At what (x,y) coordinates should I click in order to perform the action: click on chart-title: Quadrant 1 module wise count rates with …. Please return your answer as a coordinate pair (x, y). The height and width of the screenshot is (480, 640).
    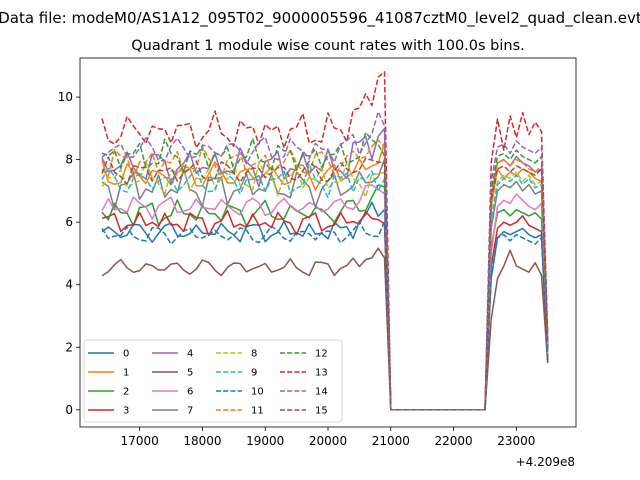
    Looking at the image, I should click on (328, 46).